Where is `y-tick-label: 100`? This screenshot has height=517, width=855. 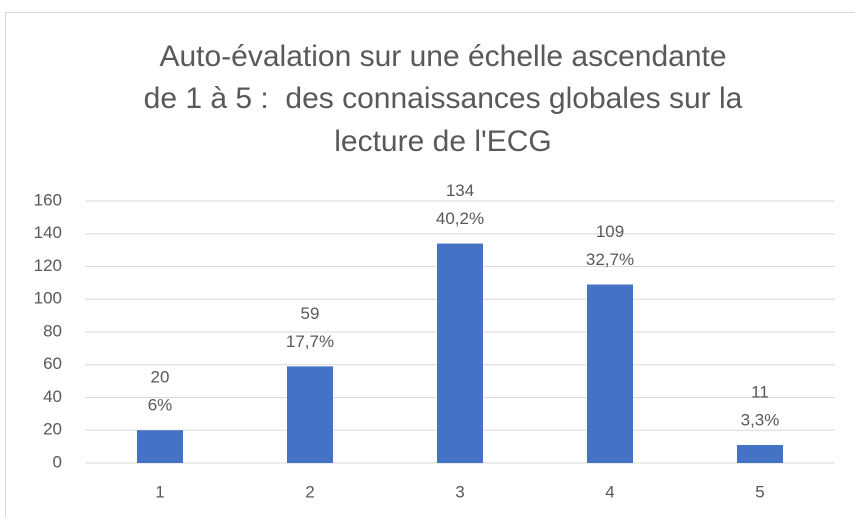
y-tick-label: 100 is located at coordinates (48, 298).